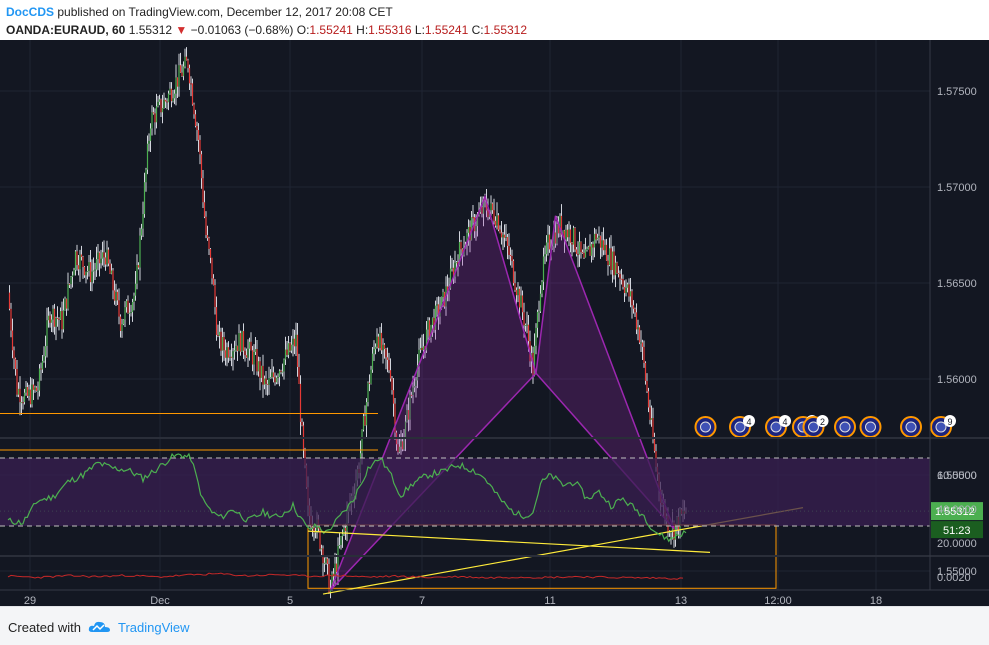  Describe the element at coordinates (347, 497) in the screenshot. I see `rsi-line` at that location.